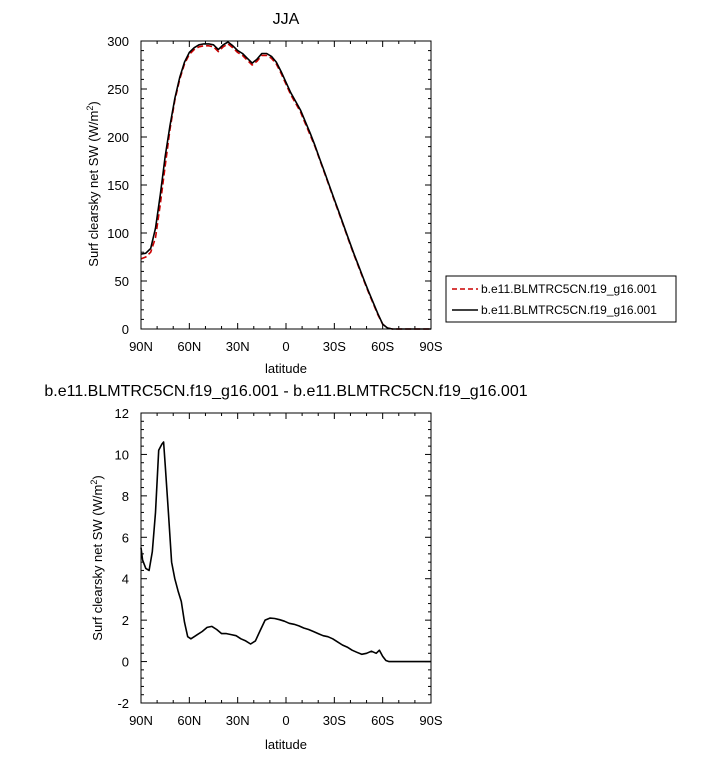 Image resolution: width=724 pixels, height=758 pixels. Describe the element at coordinates (569, 310) in the screenshot. I see `legend-label-series-2: b.e11.BLMTRC5CN.f19_g16.001` at that location.